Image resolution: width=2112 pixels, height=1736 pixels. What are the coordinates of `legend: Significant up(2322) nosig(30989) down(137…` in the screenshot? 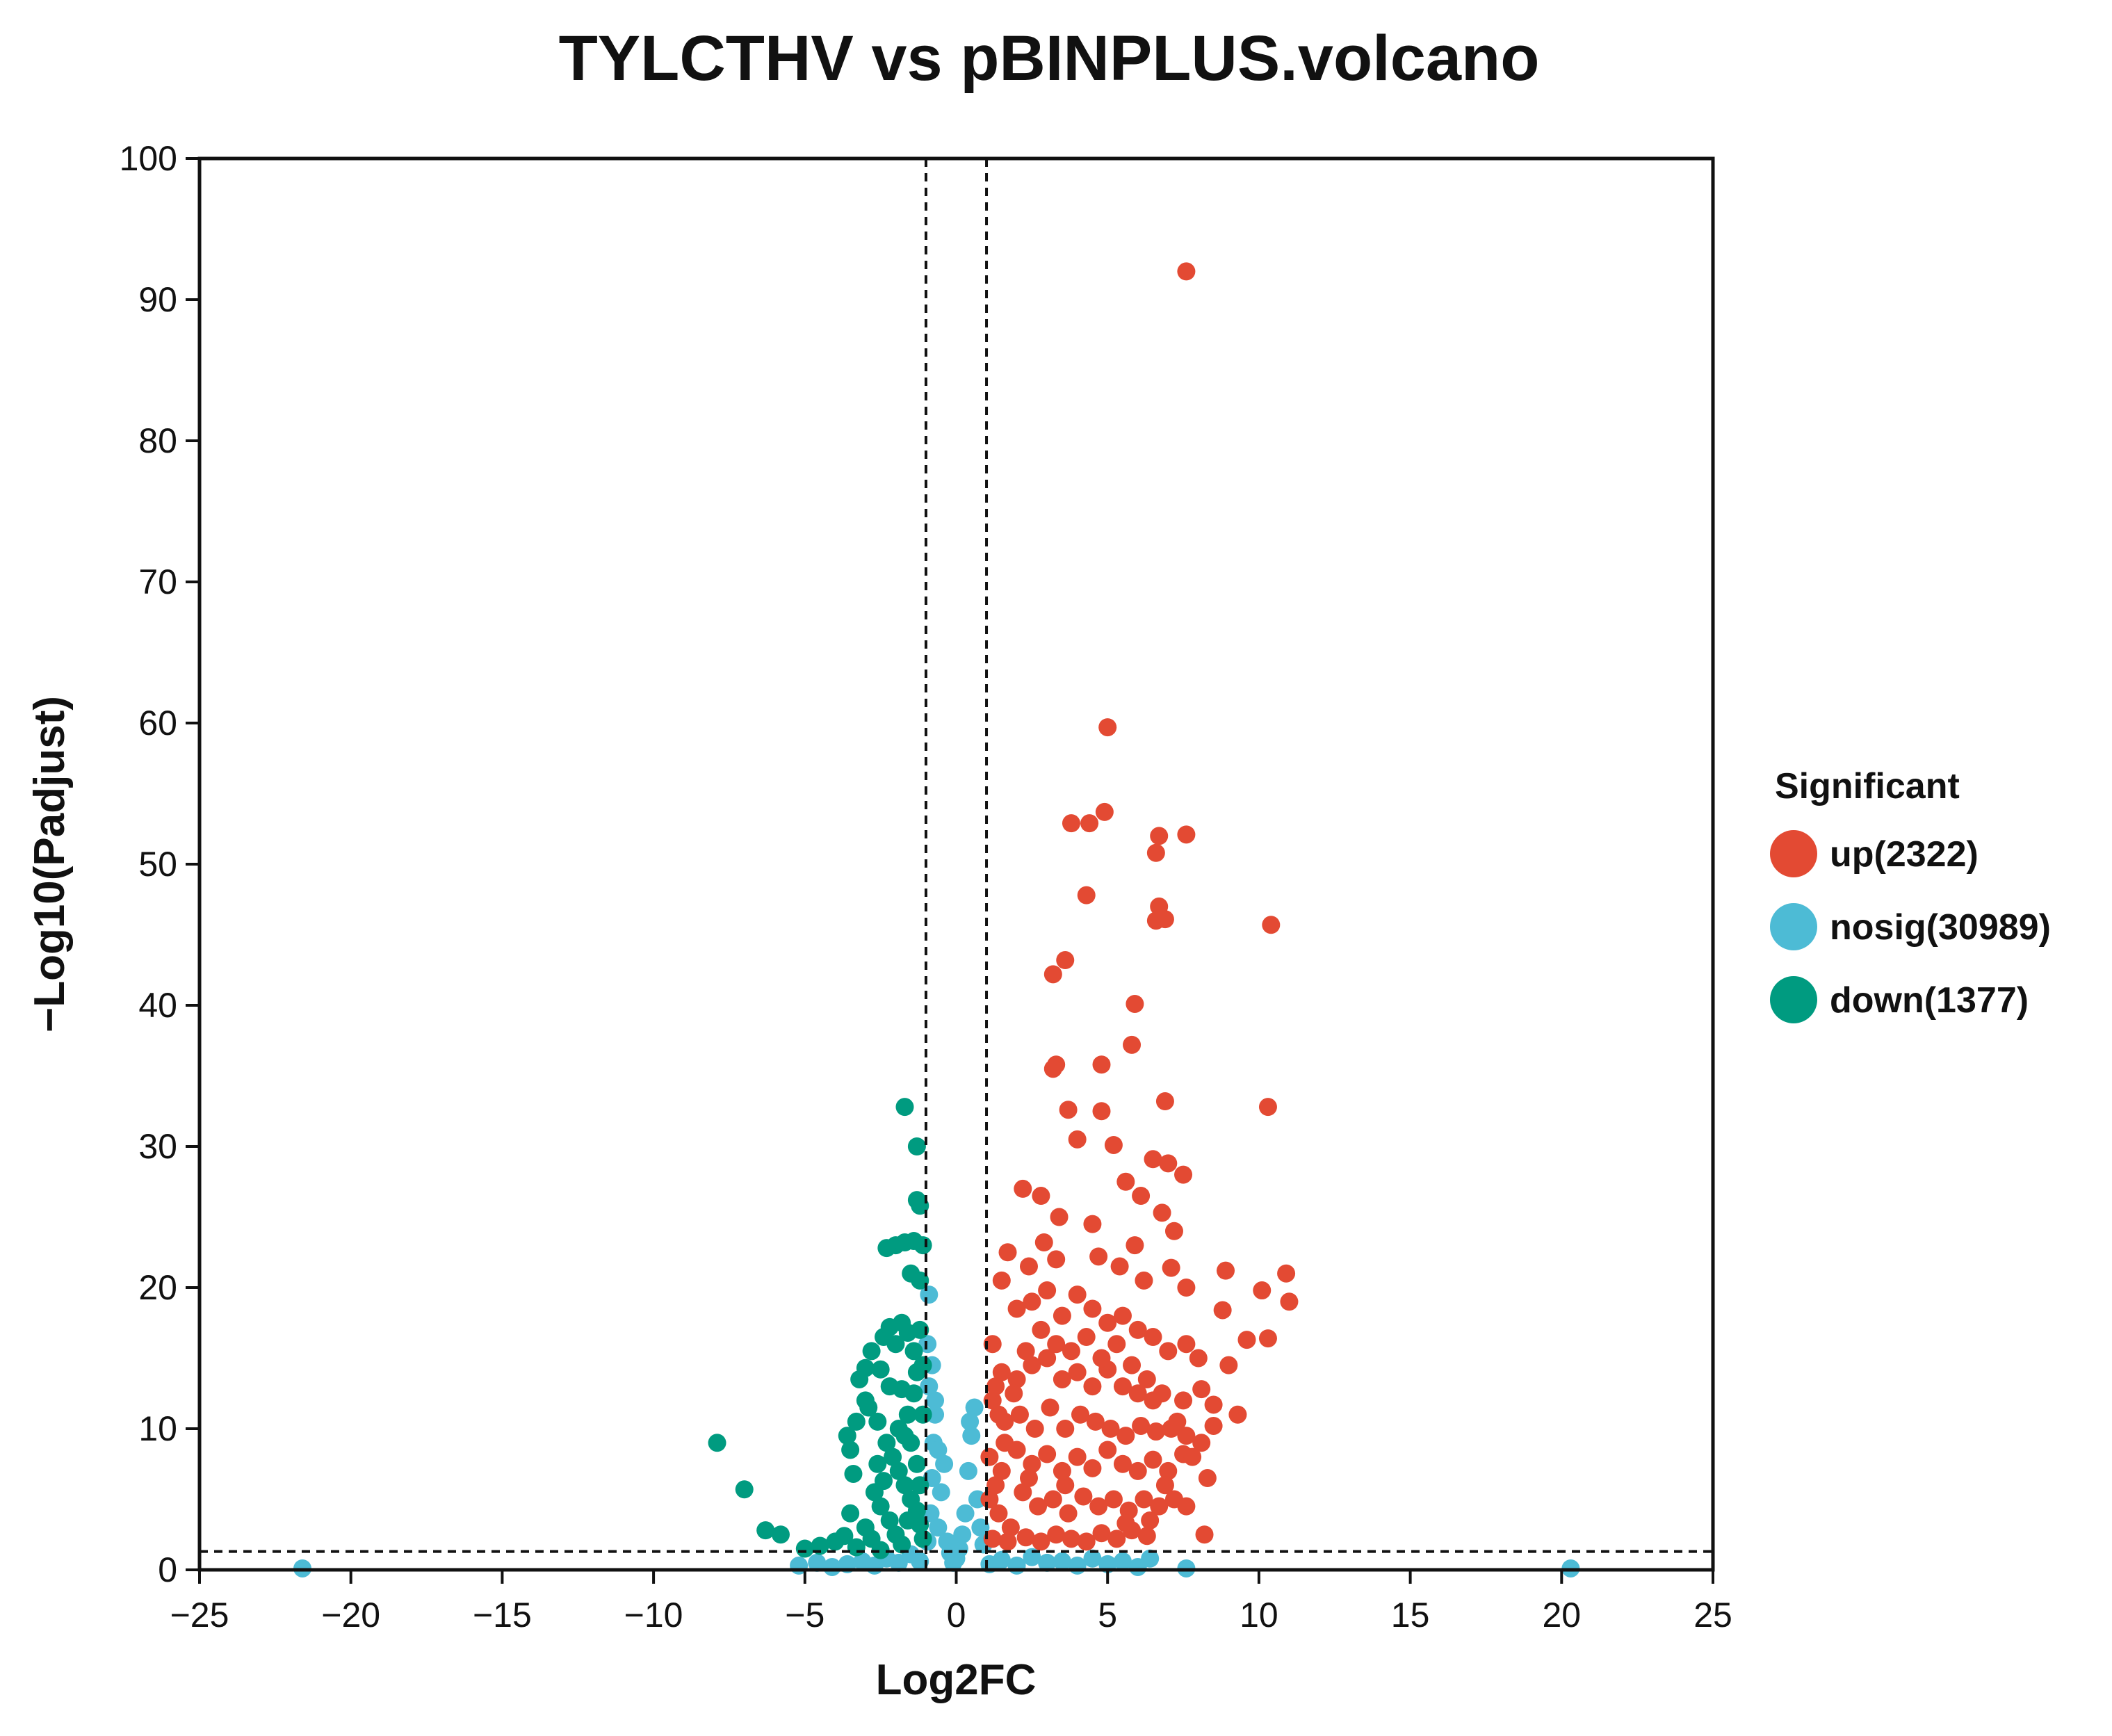 It's located at (1910, 894).